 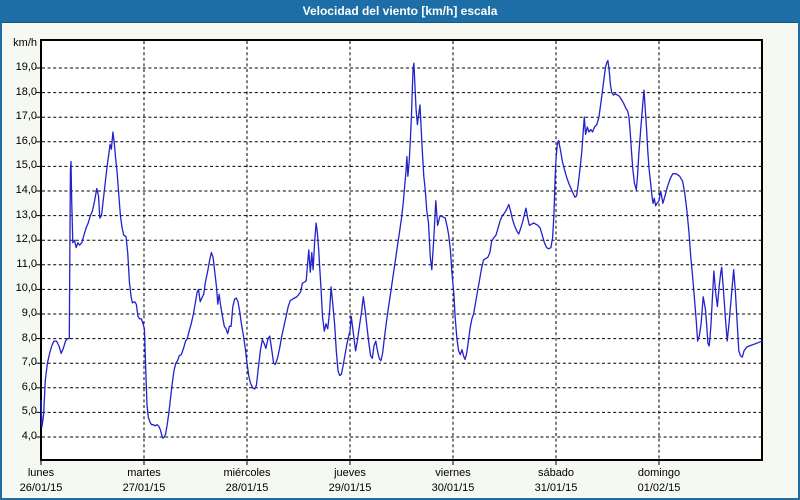 I want to click on y-tick-label: 11,0, so click(x=26, y=263).